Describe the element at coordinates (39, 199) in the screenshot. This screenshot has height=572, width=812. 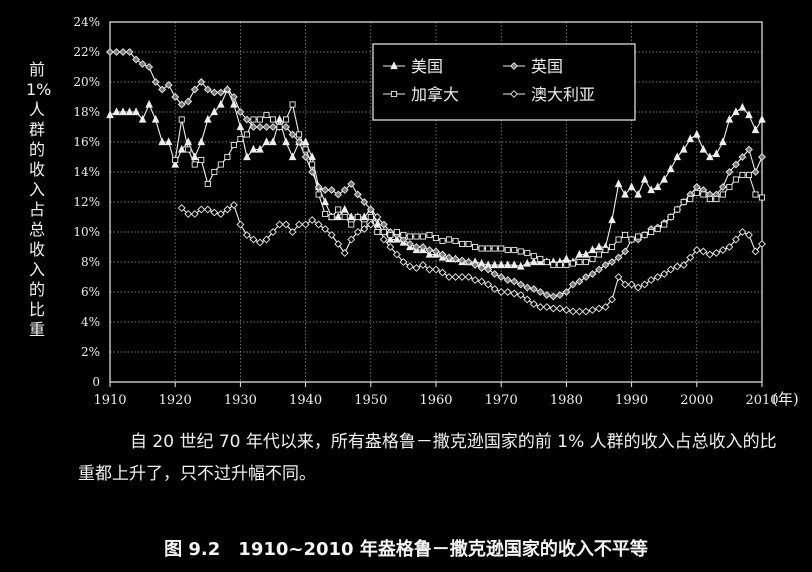
I see `y-axis-label: 前1%人群的收入占总收入的比重` at that location.